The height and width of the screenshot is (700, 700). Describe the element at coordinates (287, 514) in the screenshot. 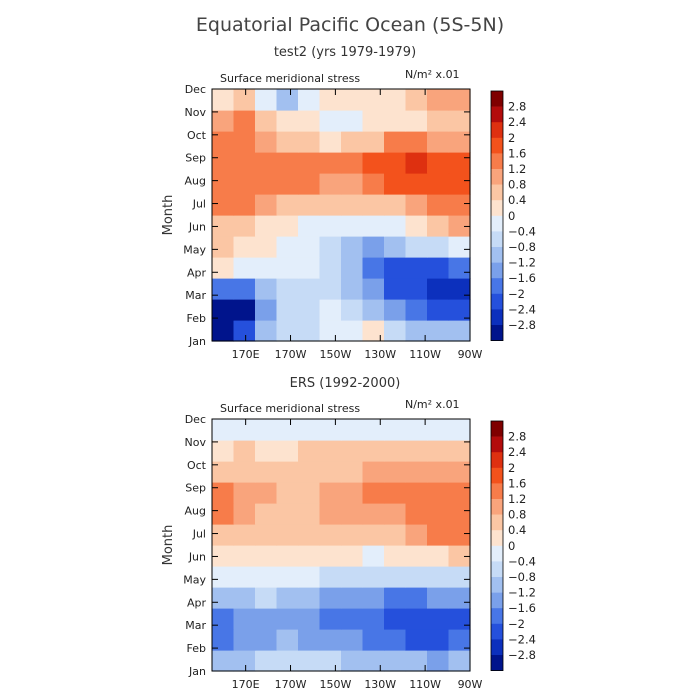

I see `cell-aug-175w` at that location.